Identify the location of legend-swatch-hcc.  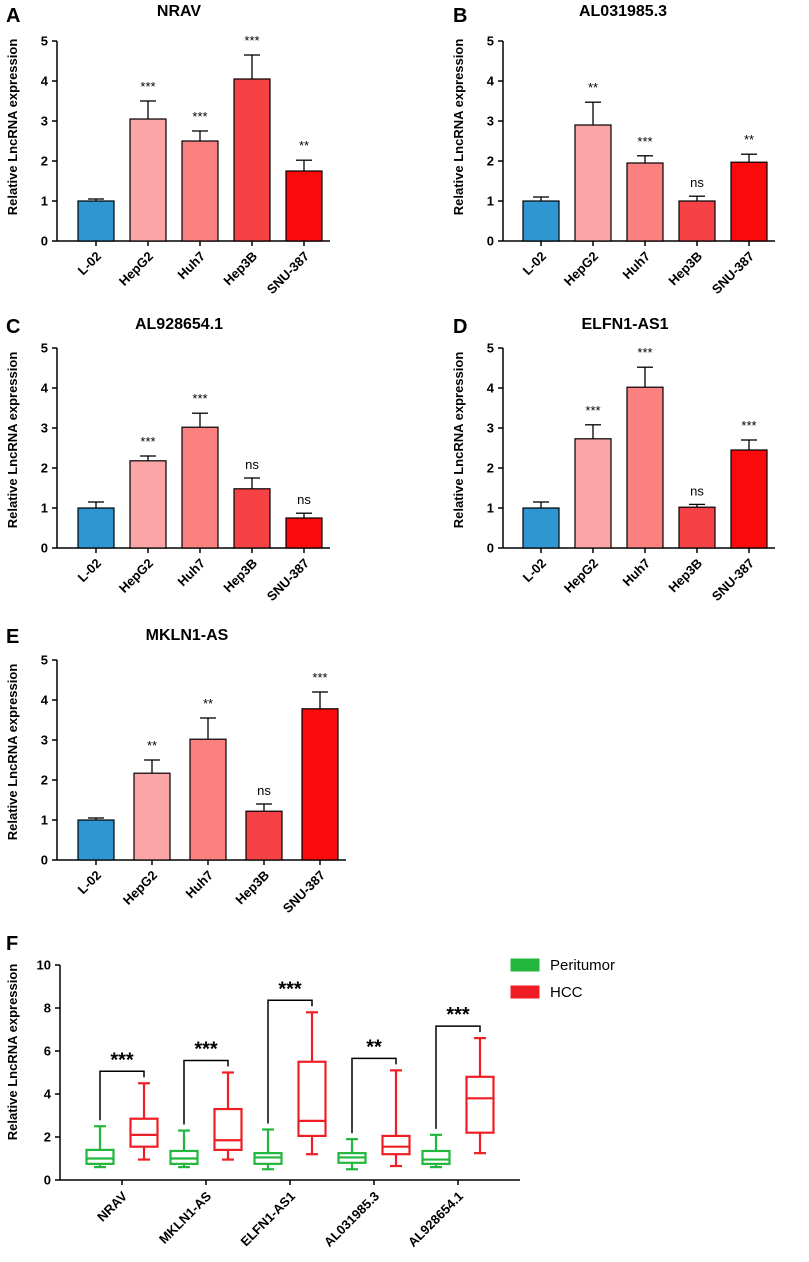
(525, 992).